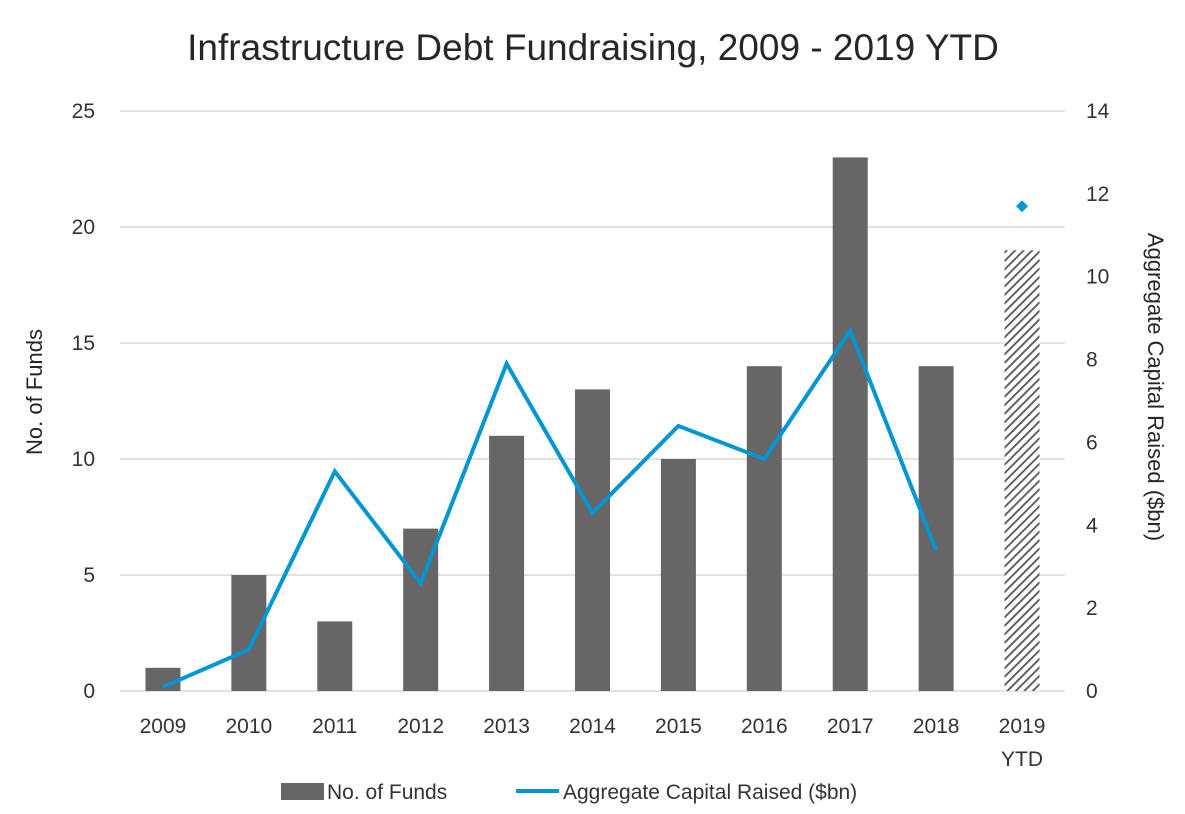 Image resolution: width=1185 pixels, height=814 pixels. Describe the element at coordinates (764, 726) in the screenshot. I see `x-tick-label: 2016` at that location.